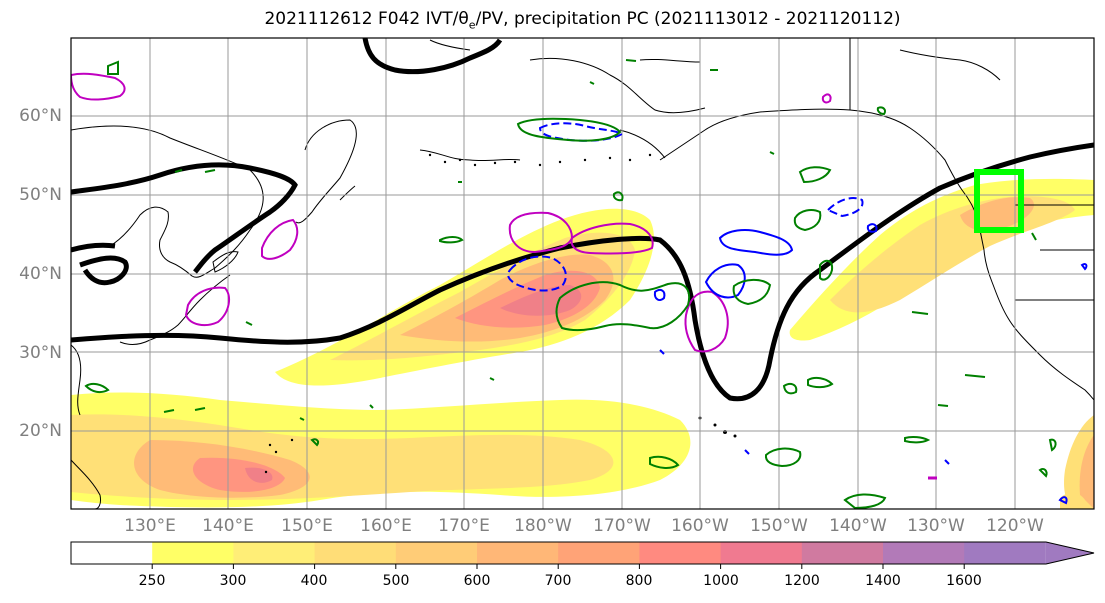 This screenshot has width=1105, height=603. What do you see at coordinates (558, 566) in the screenshot?
I see `colorbar-ticks` at bounding box center [558, 566].